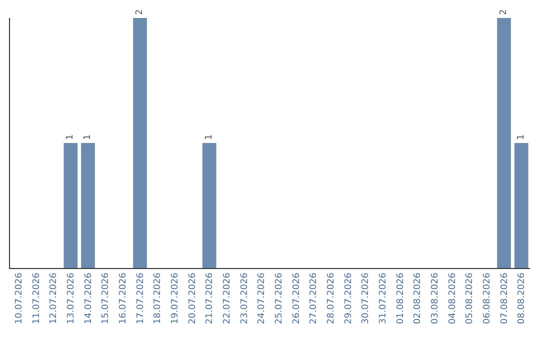  What do you see at coordinates (314, 298) in the screenshot?
I see `x-tick-label: 27.07.2026` at bounding box center [314, 298].